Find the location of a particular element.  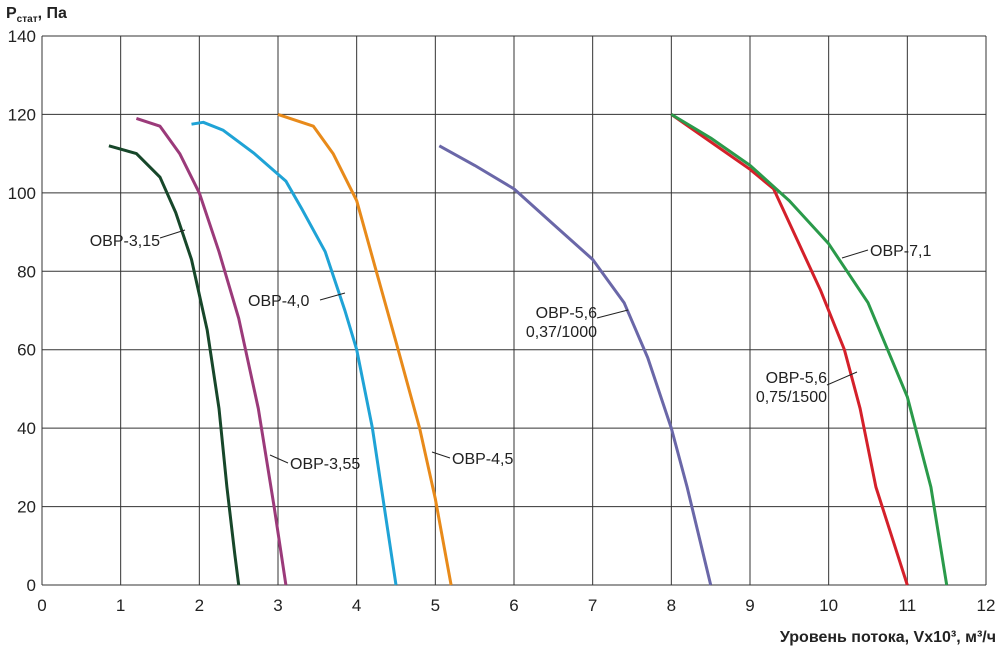

series-label: ОВР-7,1 is located at coordinates (900, 251).